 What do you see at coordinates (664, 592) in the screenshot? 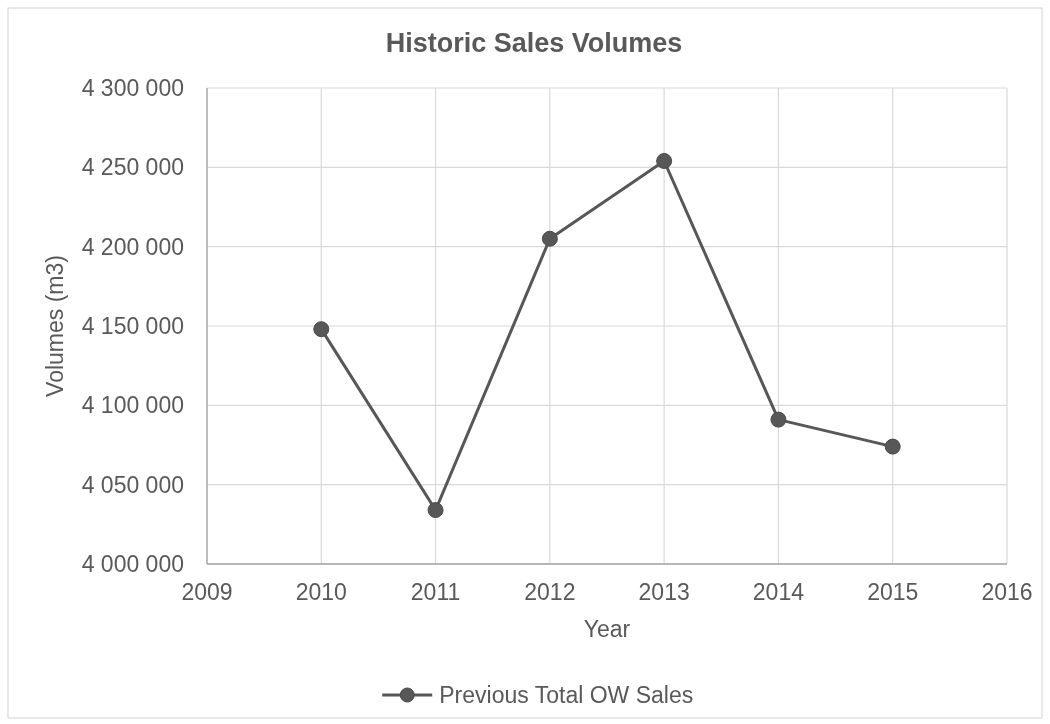
I see `x-tick-label: 2013` at bounding box center [664, 592].